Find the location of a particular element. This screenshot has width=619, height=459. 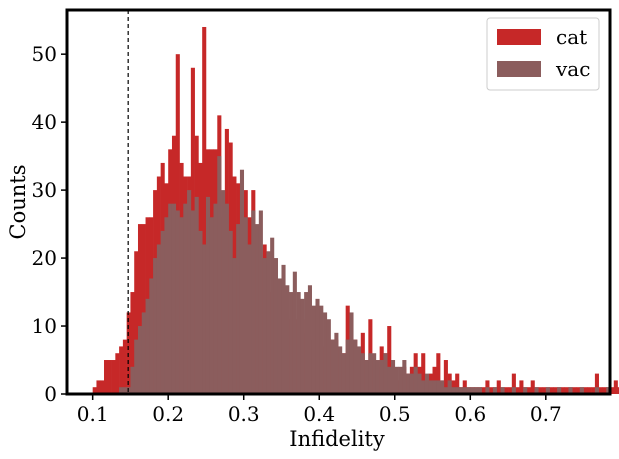

y-tick-label: 10 is located at coordinates (44, 326).